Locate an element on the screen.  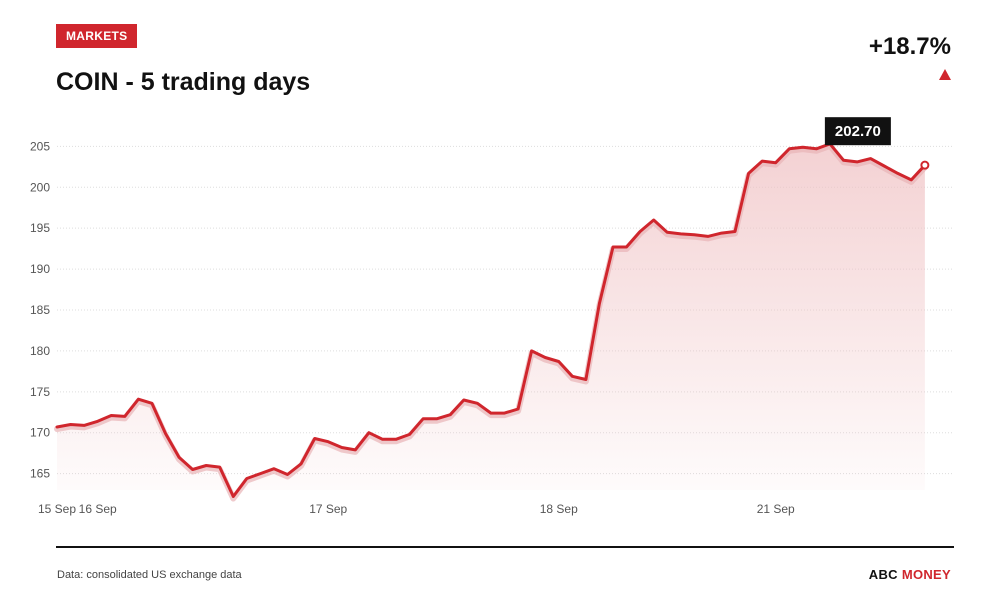
up-arrow-icon is located at coordinates (945, 74).